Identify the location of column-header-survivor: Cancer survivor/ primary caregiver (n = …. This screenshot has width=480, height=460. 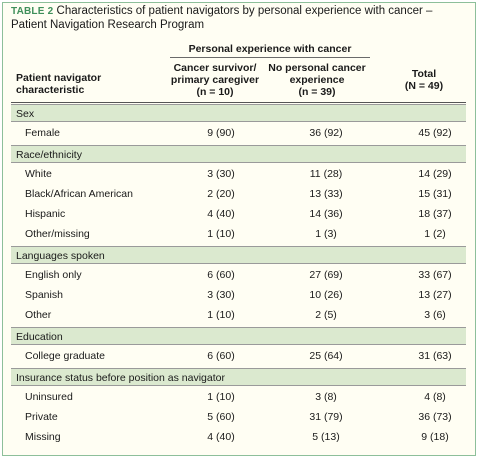
(215, 80).